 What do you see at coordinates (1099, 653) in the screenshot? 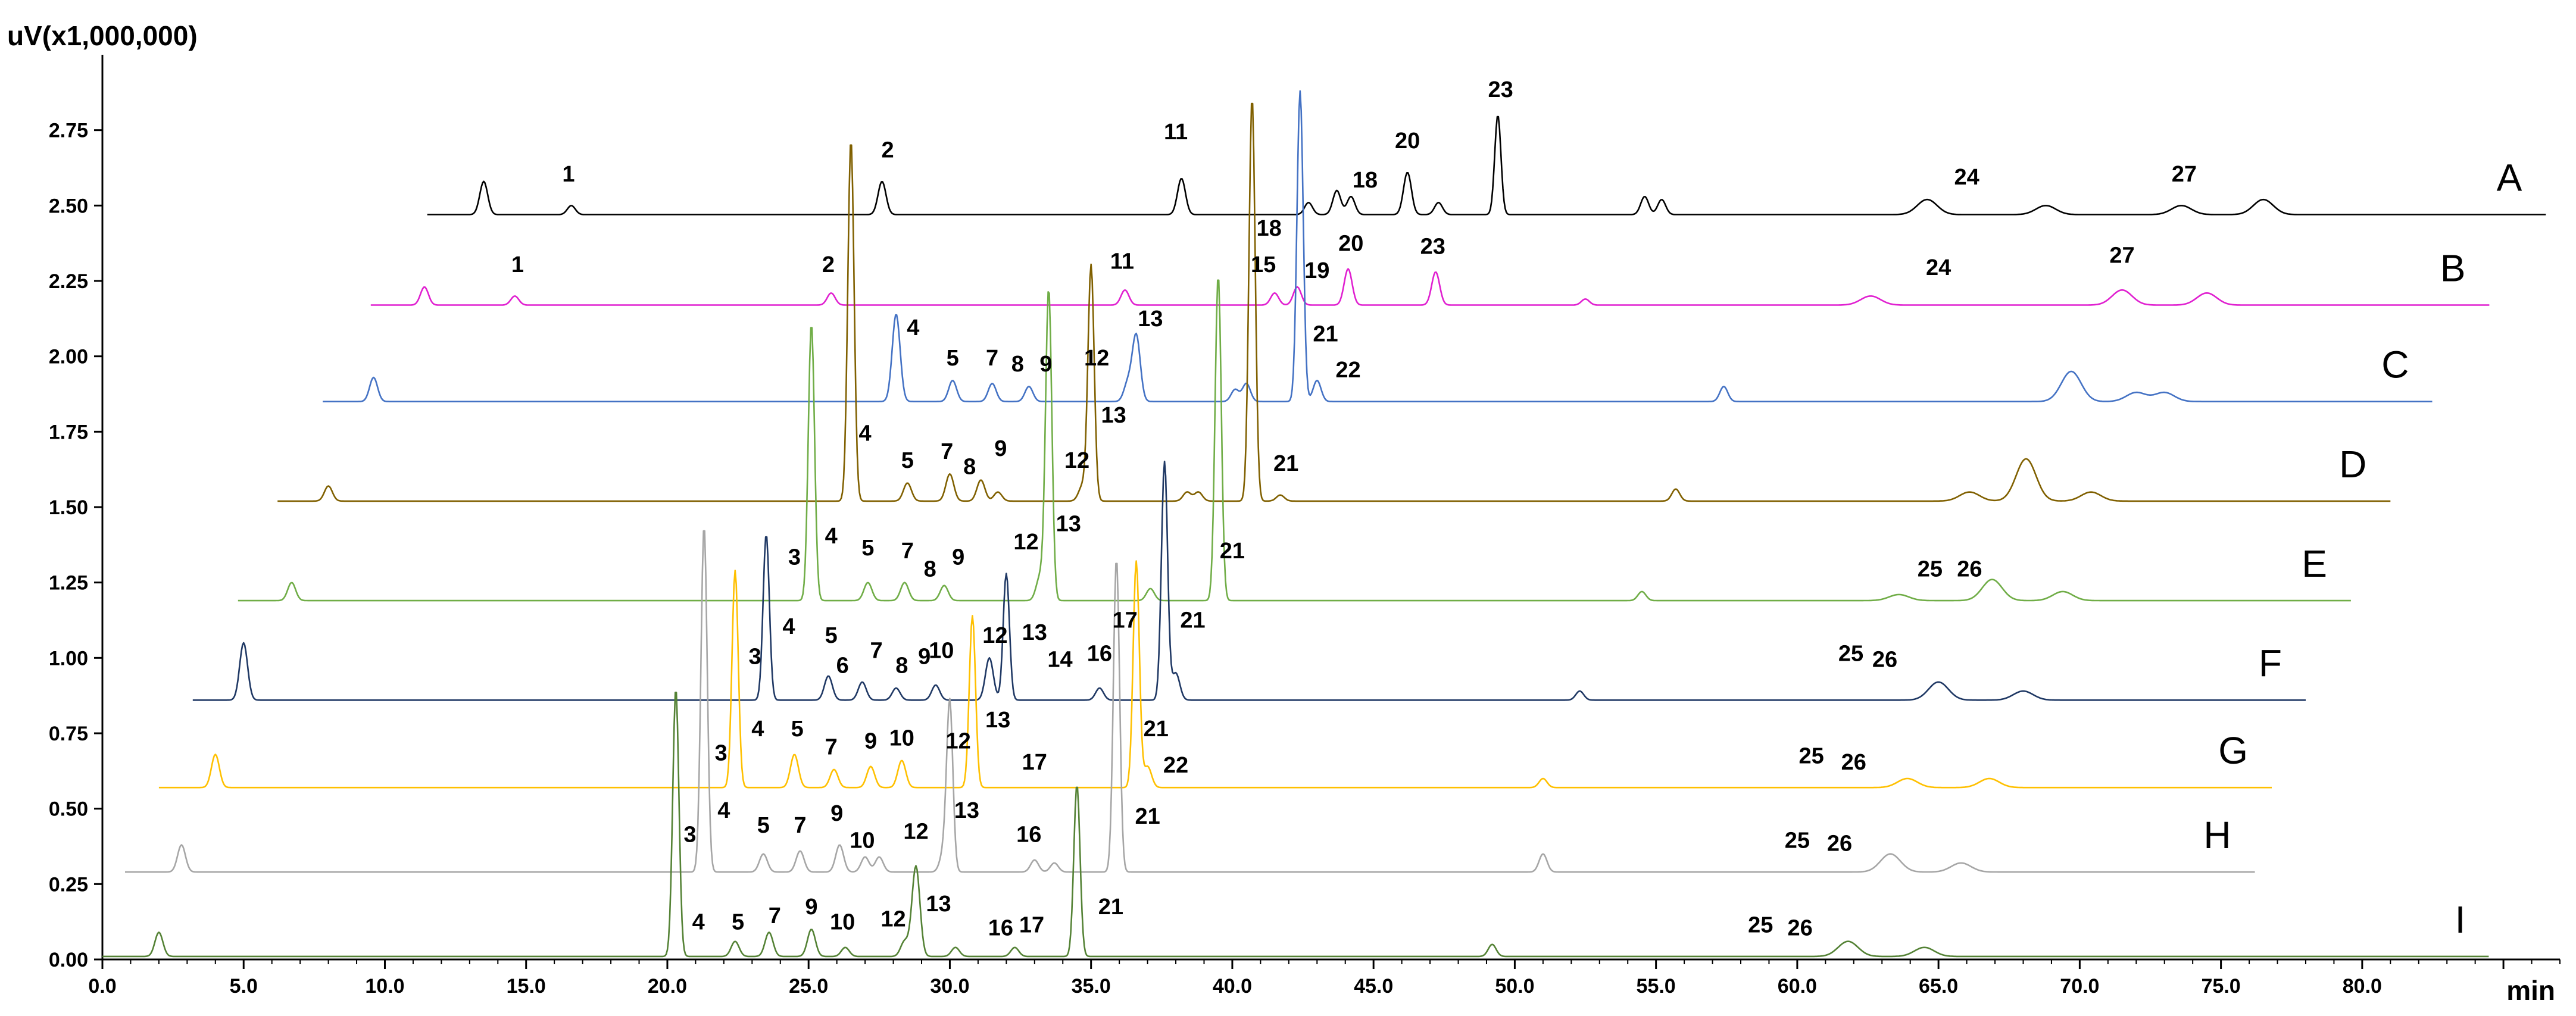
I see `peak-label-F: 16` at bounding box center [1099, 653].